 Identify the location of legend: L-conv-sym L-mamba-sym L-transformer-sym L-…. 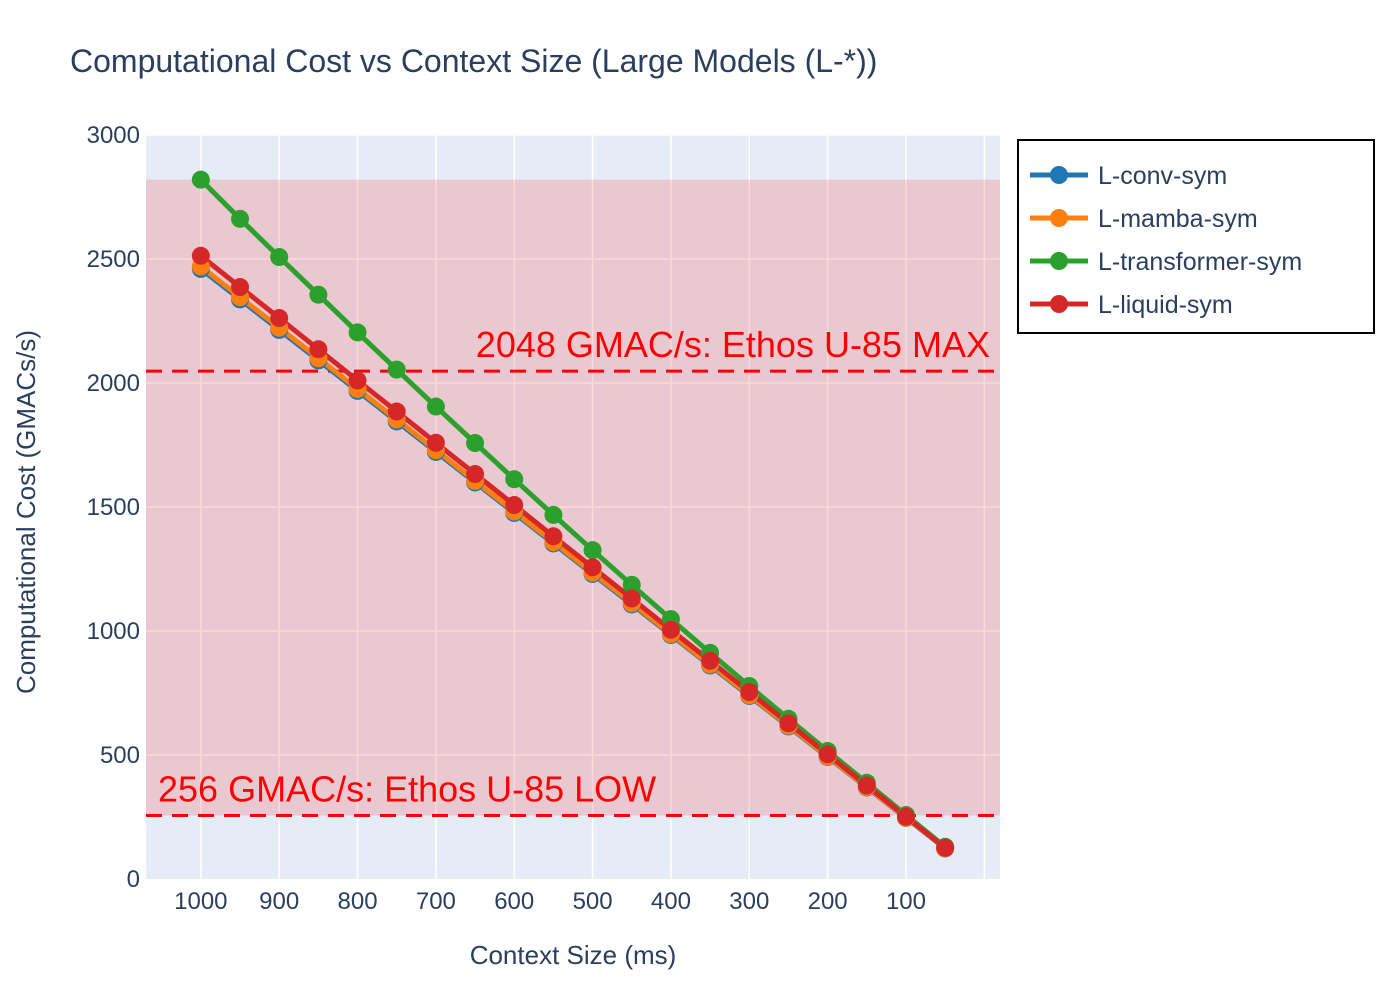
(1196, 236).